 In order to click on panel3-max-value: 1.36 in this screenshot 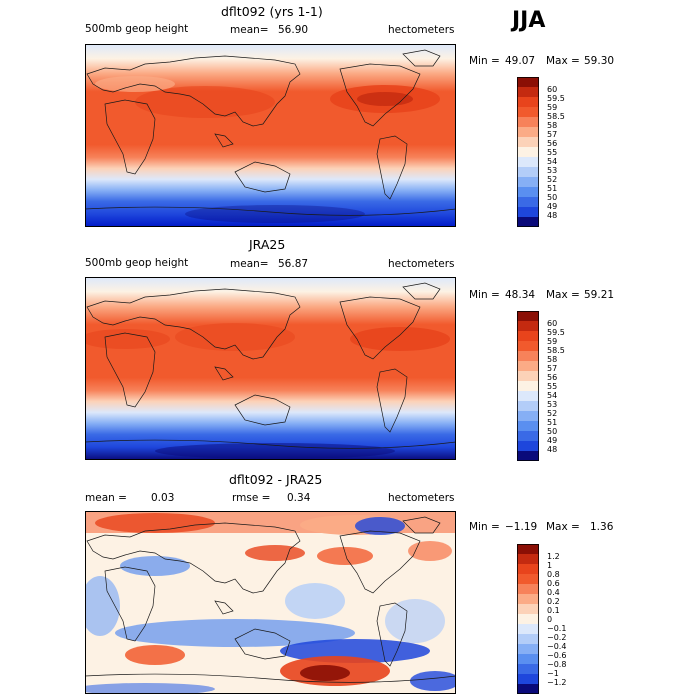, I will do `click(602, 527)`.